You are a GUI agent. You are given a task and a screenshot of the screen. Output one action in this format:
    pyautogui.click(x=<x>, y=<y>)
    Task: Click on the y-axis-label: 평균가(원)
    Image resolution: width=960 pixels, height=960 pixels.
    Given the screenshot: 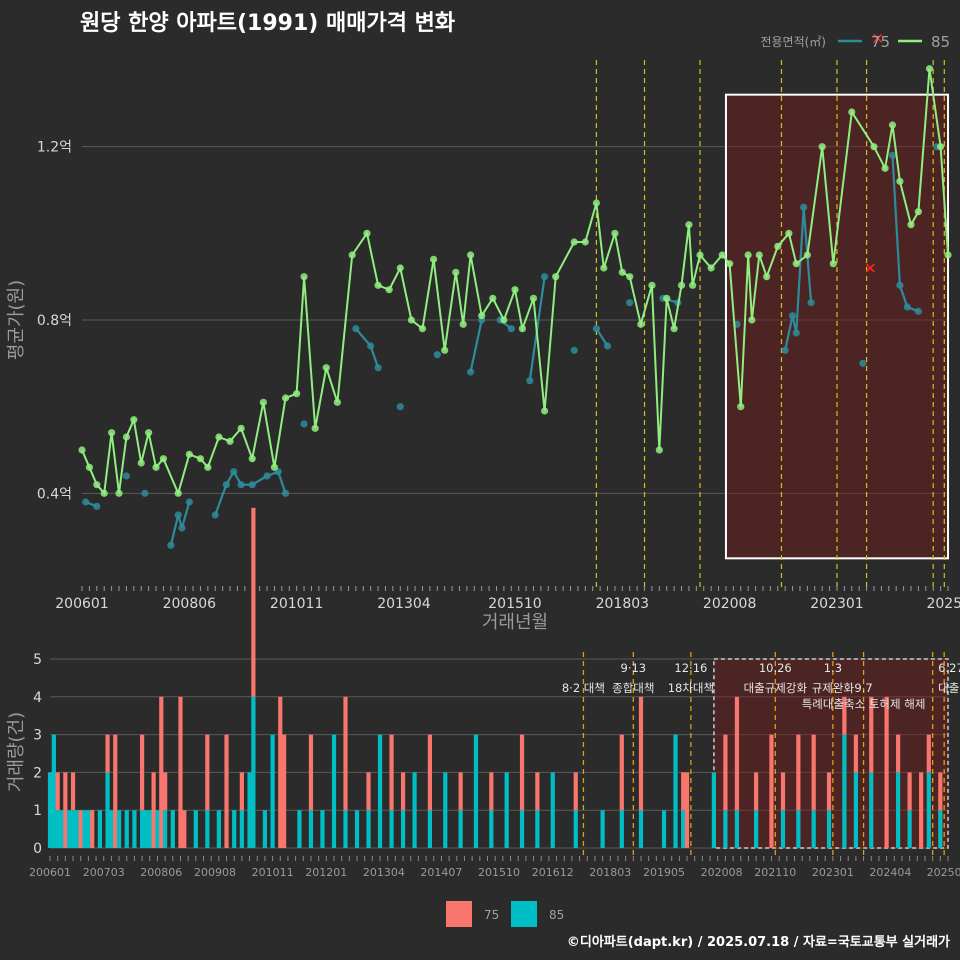 What is the action you would take?
    pyautogui.click(x=16, y=320)
    